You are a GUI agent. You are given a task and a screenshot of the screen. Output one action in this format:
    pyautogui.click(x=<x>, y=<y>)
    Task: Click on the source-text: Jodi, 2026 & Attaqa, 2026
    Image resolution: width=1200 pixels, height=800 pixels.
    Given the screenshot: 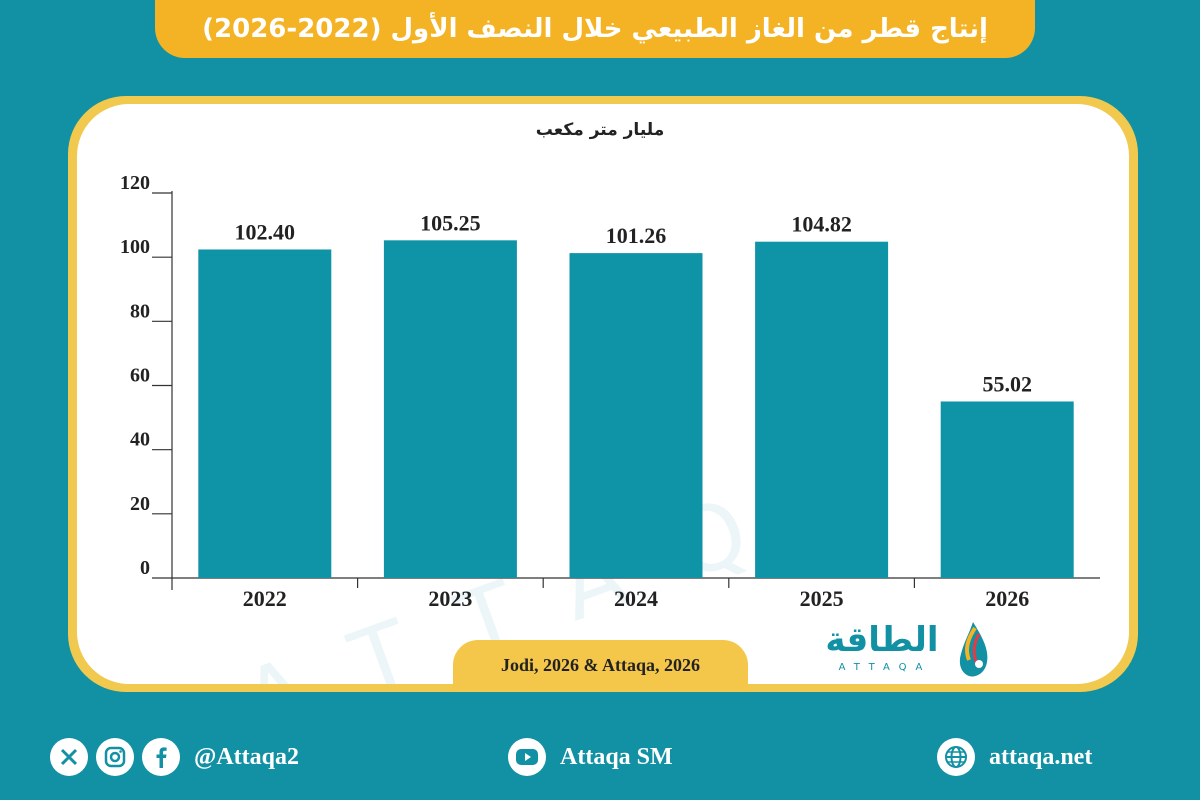 What is the action you would take?
    pyautogui.click(x=600, y=664)
    